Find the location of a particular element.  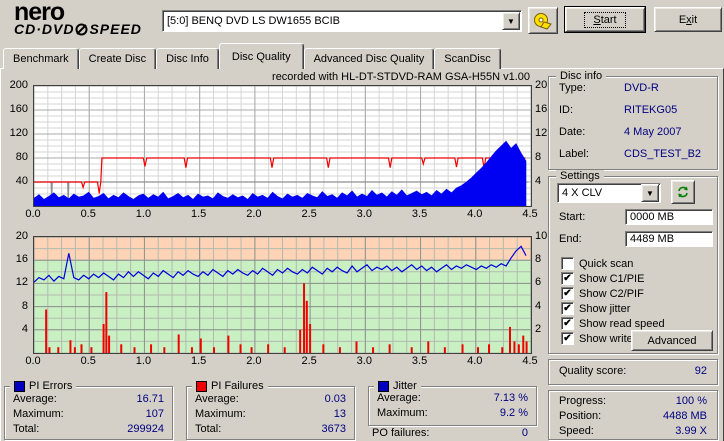

quality-score-box: Quality score: 92 is located at coordinates (633, 372).